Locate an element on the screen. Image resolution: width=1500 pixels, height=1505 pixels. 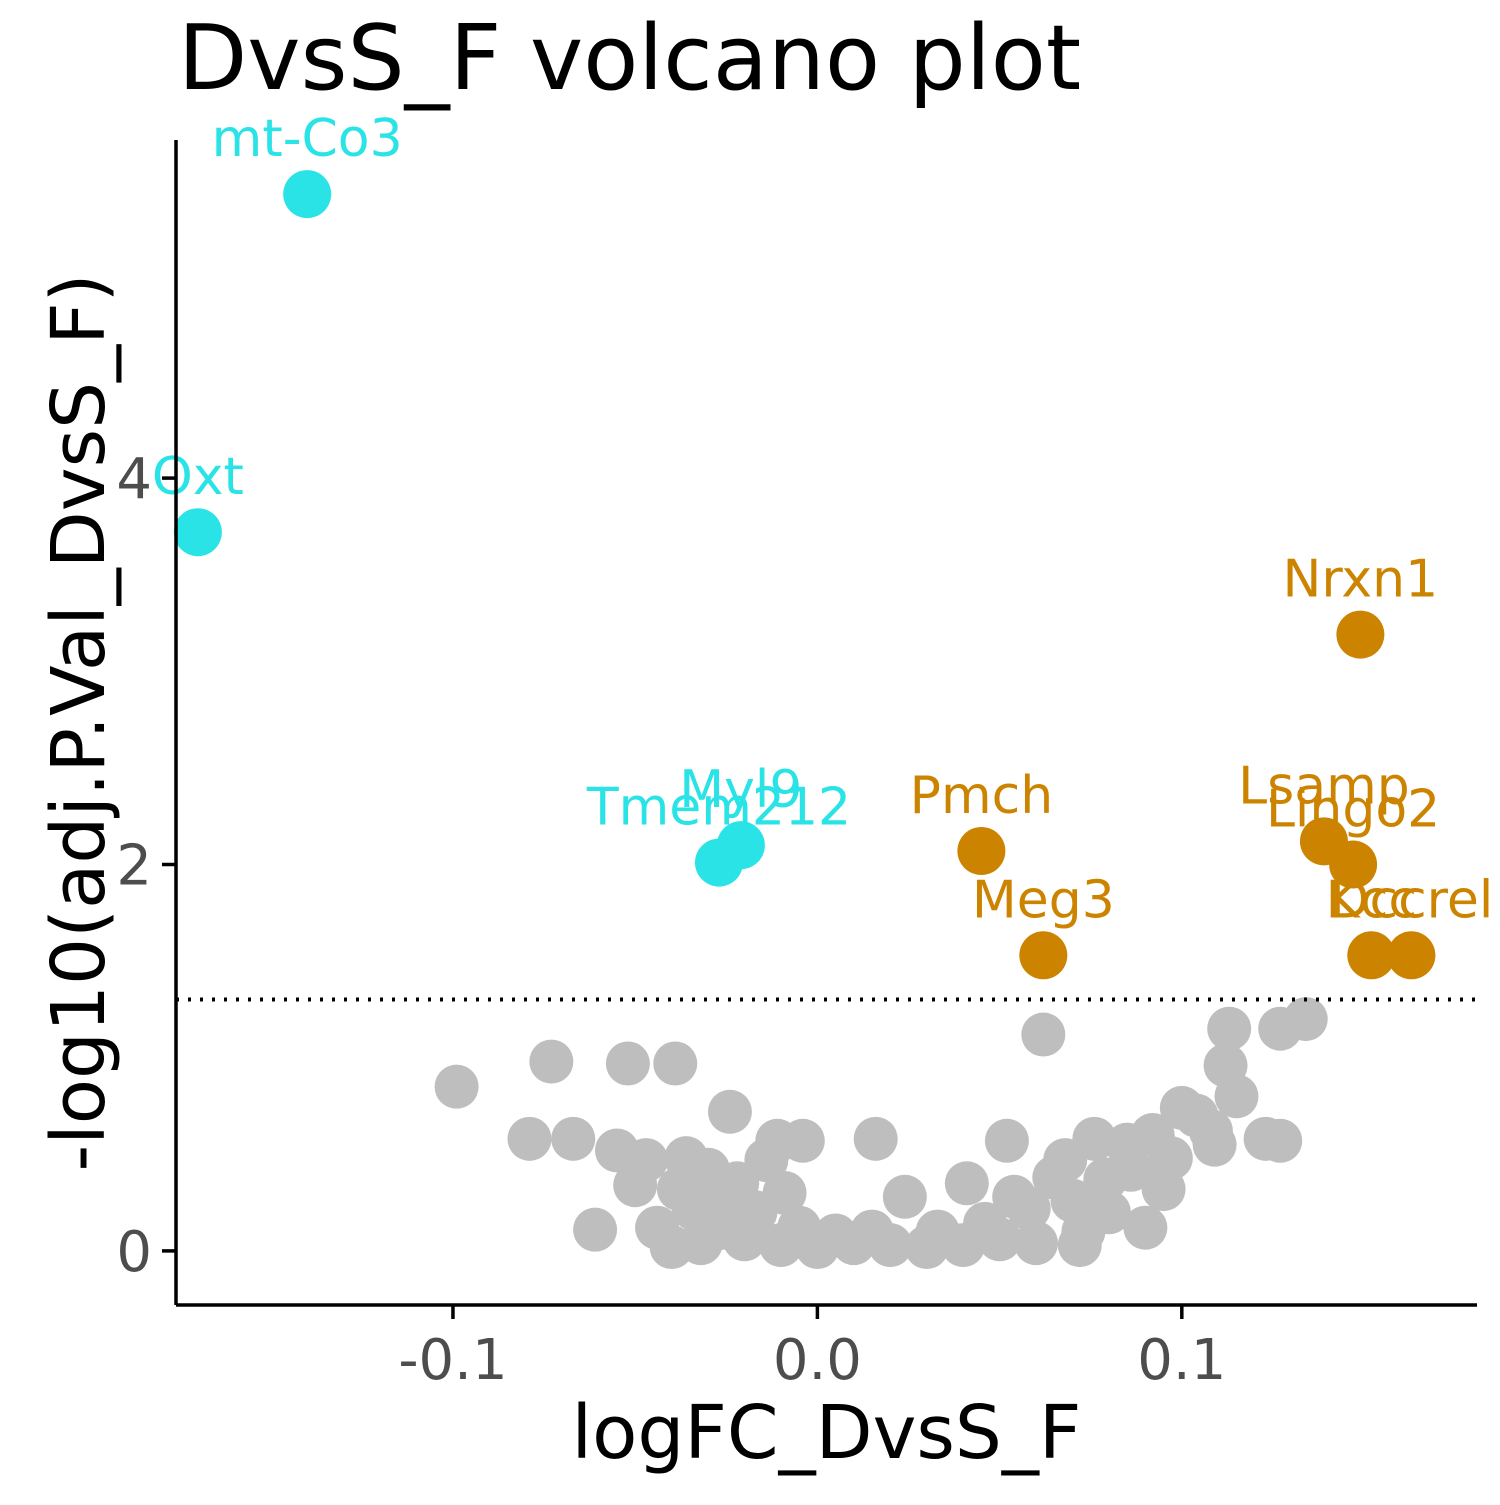
gene-label-dccrel: Dccrel is located at coordinates (1411, 900).